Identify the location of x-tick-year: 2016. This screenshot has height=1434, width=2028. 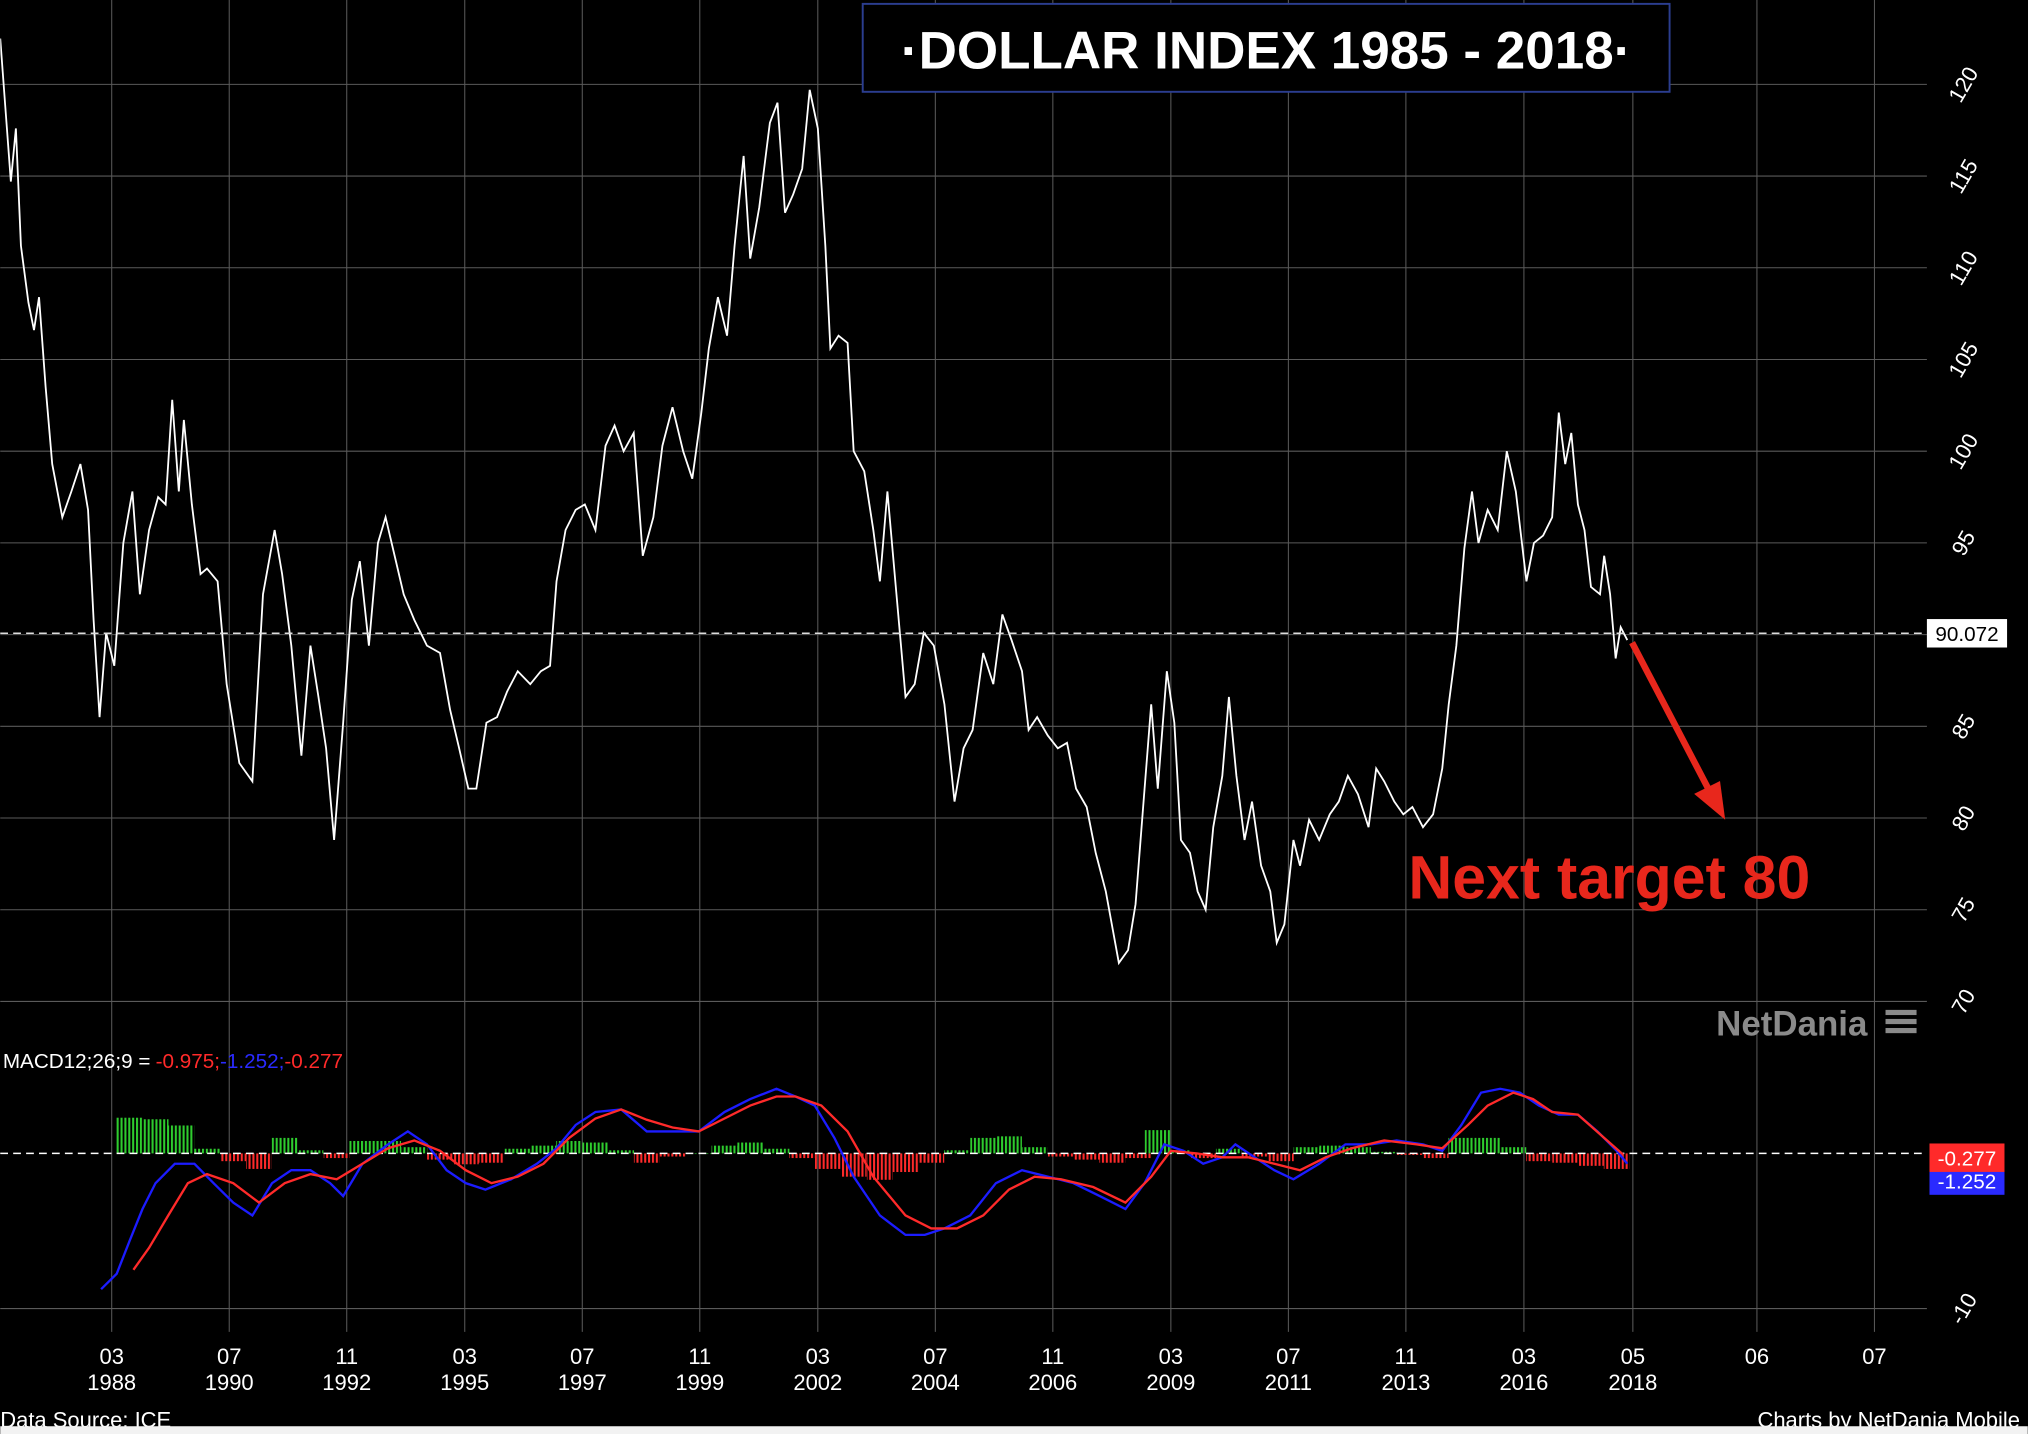
(1523, 1382).